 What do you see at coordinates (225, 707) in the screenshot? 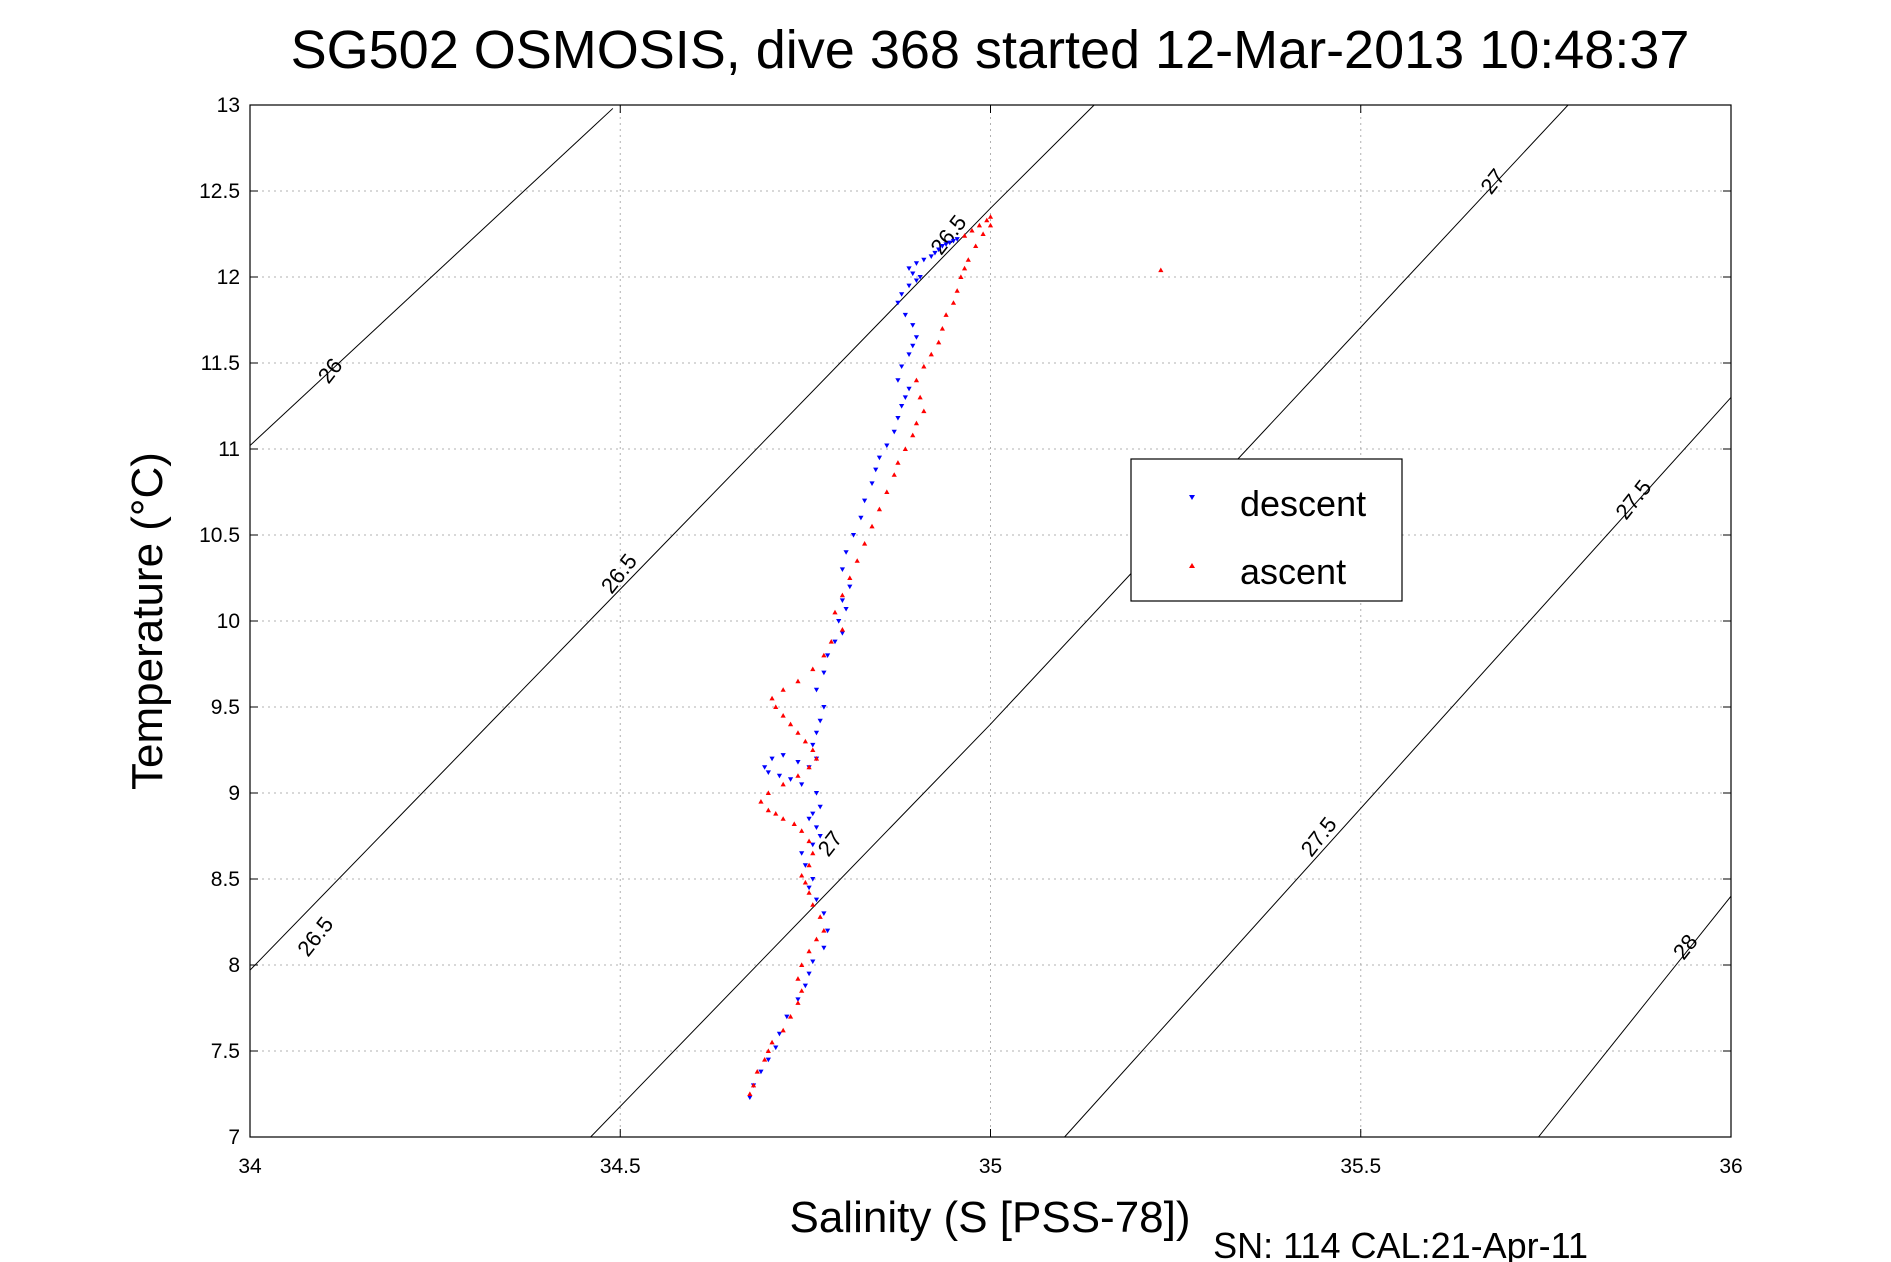
I see `y-tick-label: 9.5` at bounding box center [225, 707].